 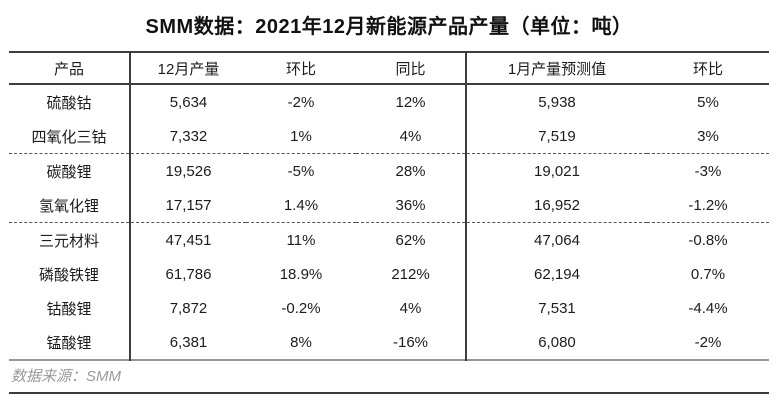 What do you see at coordinates (389, 27) in the screenshot?
I see `figure-title: SMM数据：2021年12月新能源产品产量（单位：吨）` at bounding box center [389, 27].